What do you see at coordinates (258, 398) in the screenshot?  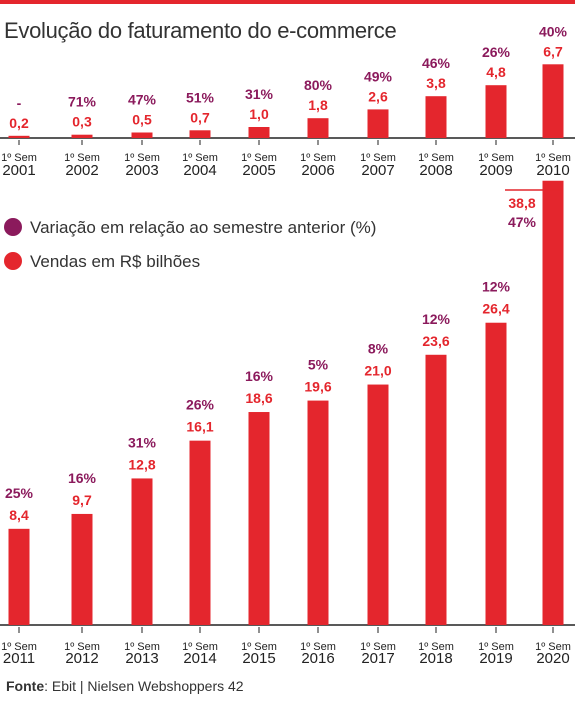 I see `data-label-value: 18,6` at bounding box center [258, 398].